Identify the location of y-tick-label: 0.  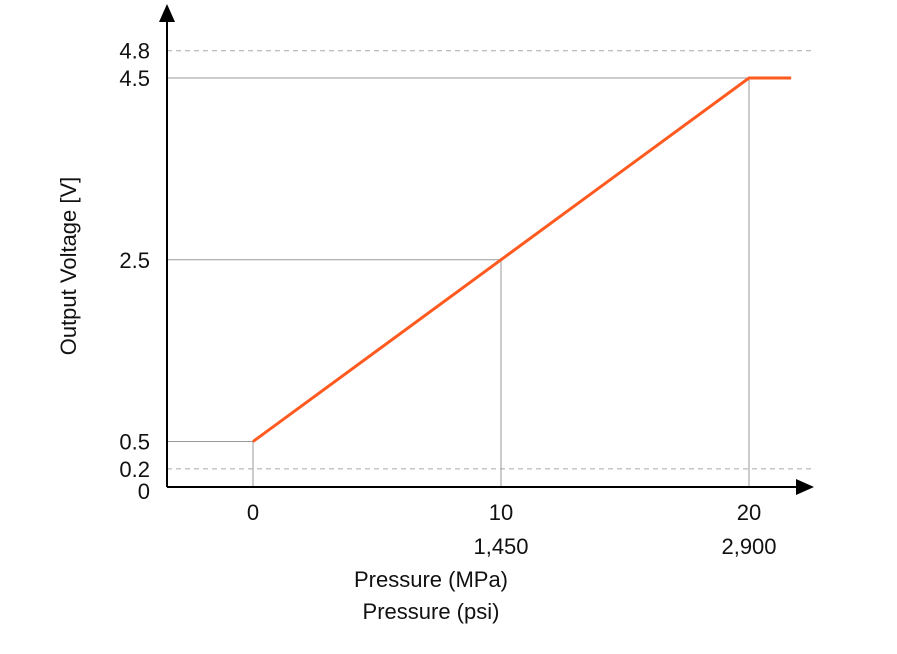
(144, 491).